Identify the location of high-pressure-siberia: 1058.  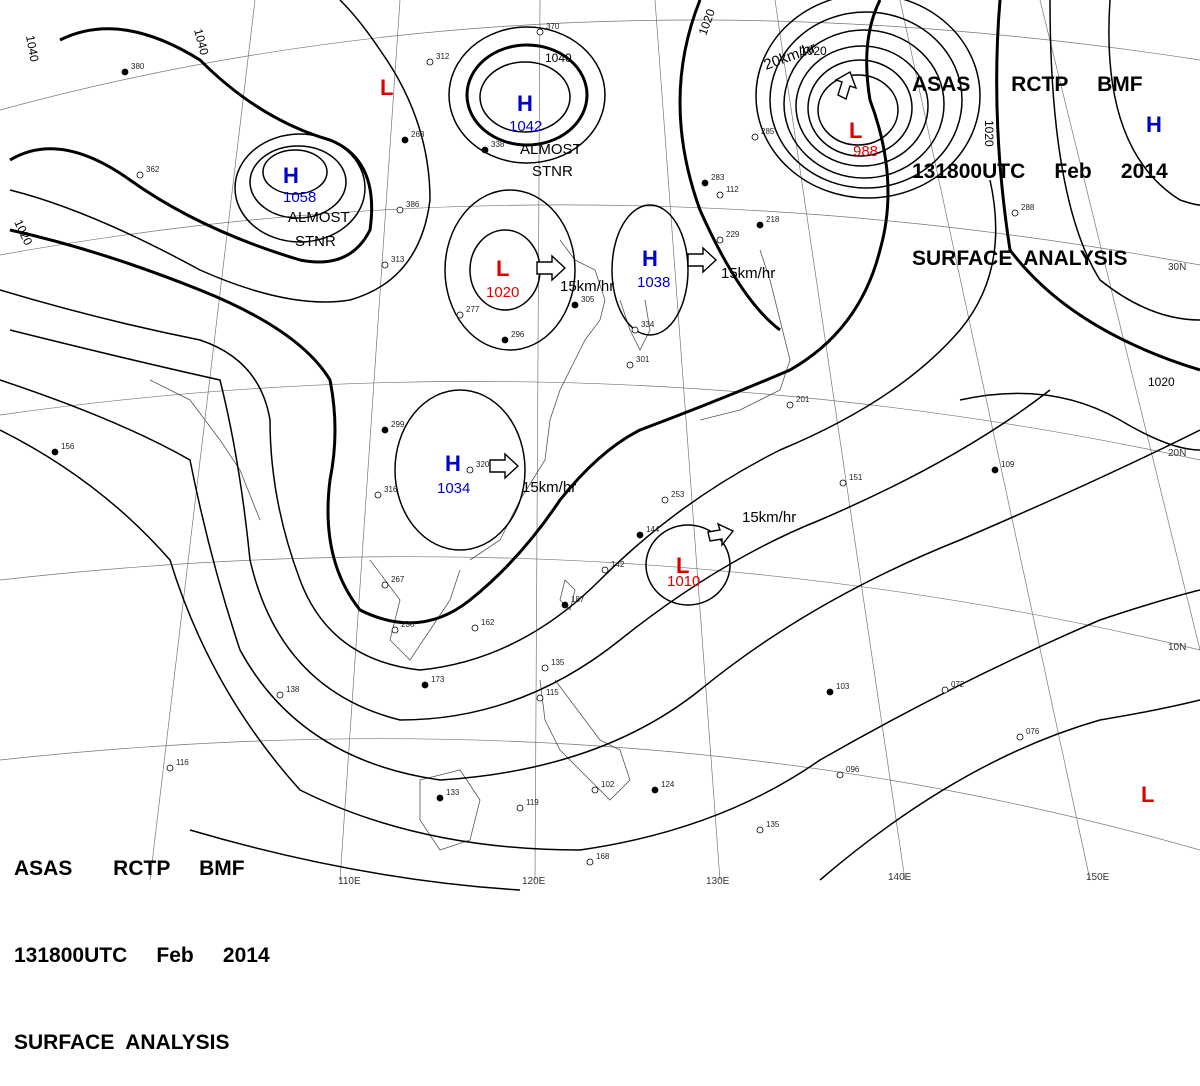
(299, 197).